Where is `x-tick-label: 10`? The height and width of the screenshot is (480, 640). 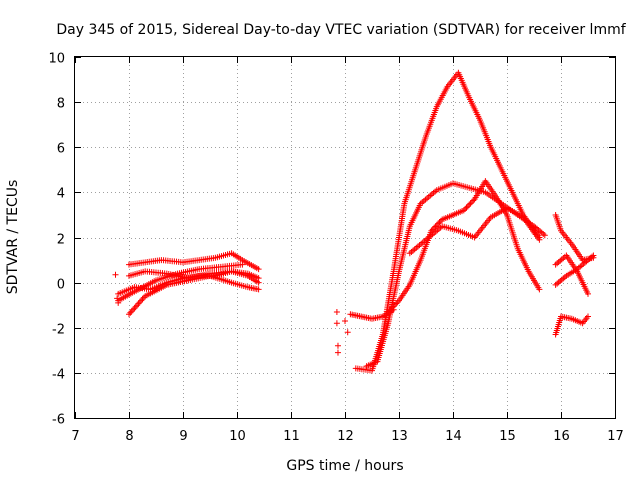 x-tick-label: 10 is located at coordinates (237, 436).